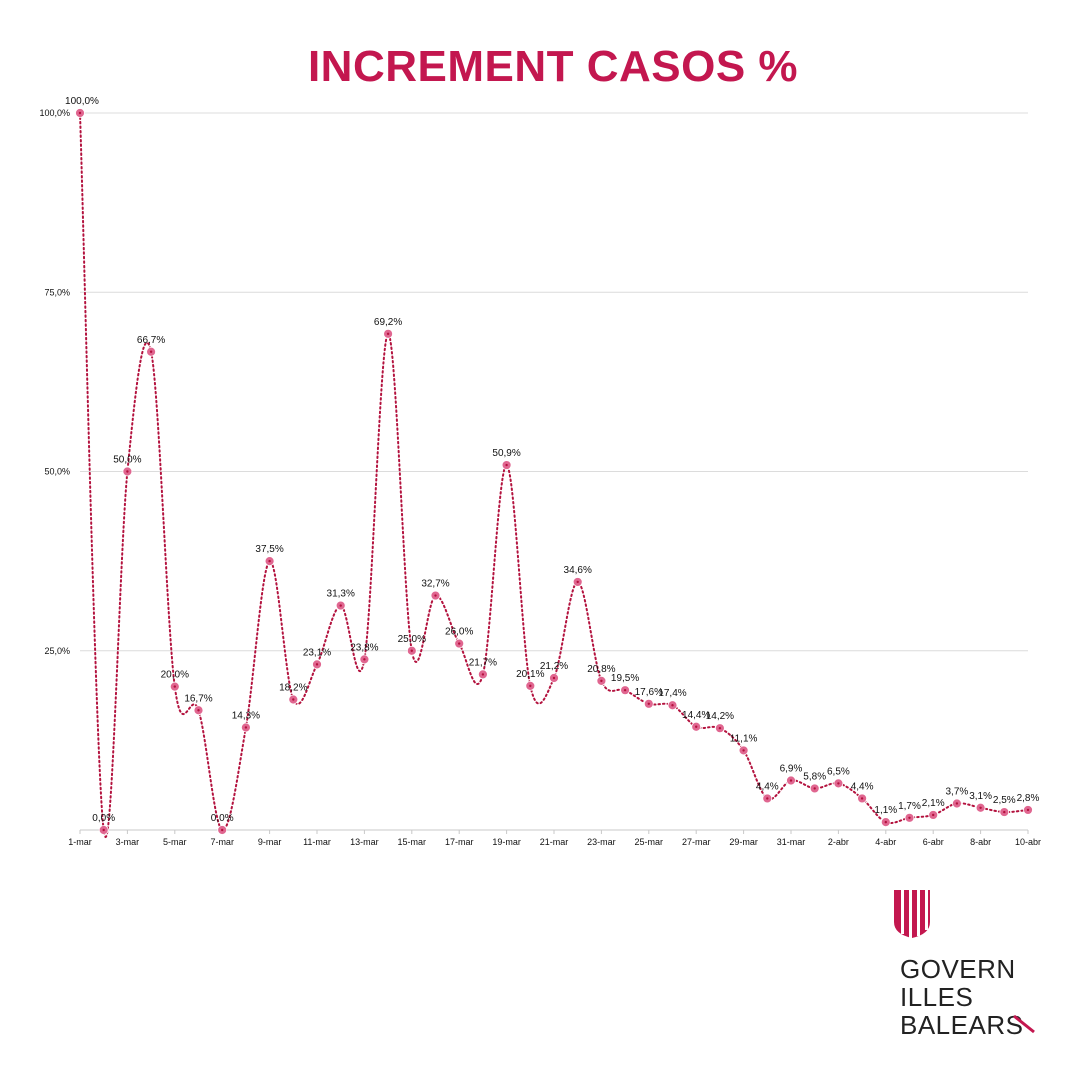 Image resolution: width=1080 pixels, height=1080 pixels. What do you see at coordinates (388, 322) in the screenshot?
I see `data-label: 69,2%` at bounding box center [388, 322].